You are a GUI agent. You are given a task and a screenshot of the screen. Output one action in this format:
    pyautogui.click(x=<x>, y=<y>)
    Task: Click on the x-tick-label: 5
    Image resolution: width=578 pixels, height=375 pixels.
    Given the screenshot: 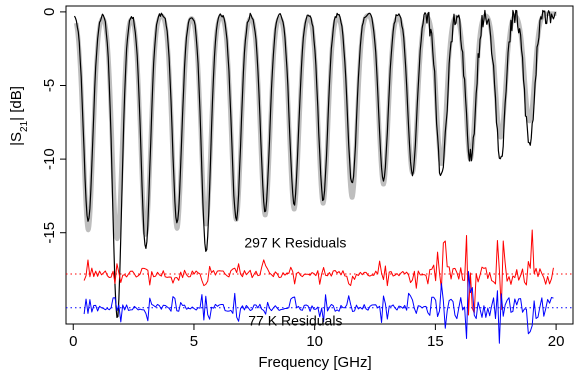 What is the action you would take?
    pyautogui.click(x=194, y=341)
    